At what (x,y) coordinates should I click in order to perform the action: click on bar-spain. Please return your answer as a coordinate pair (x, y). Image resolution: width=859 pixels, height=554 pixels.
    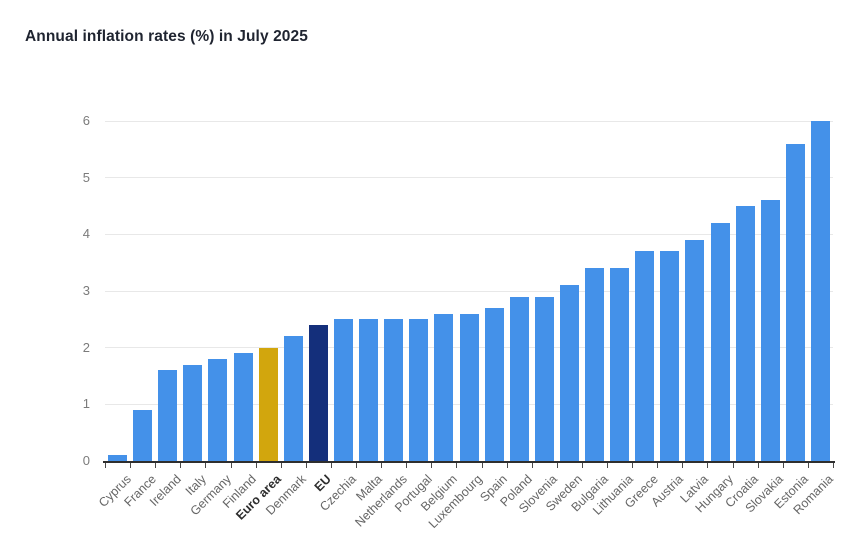
    Looking at the image, I should click on (494, 384).